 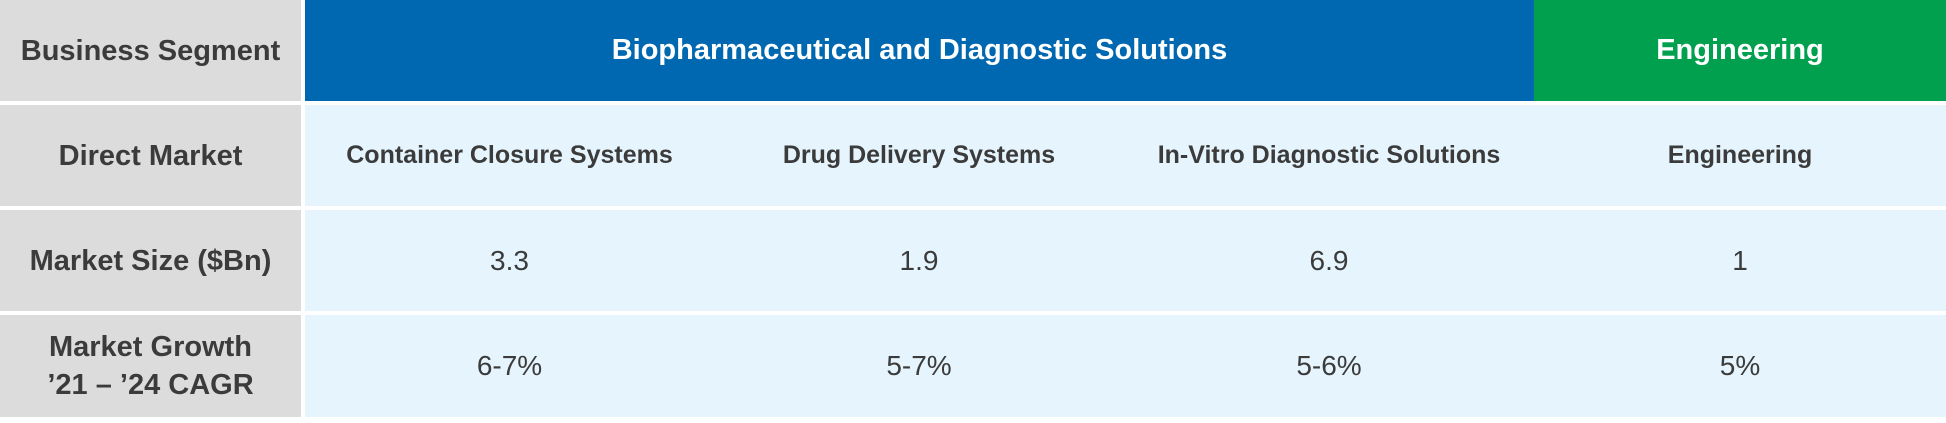 I want to click on row-header-market-growth-label: Market Growth ’21 – ’24 CAGR, so click(x=150, y=366).